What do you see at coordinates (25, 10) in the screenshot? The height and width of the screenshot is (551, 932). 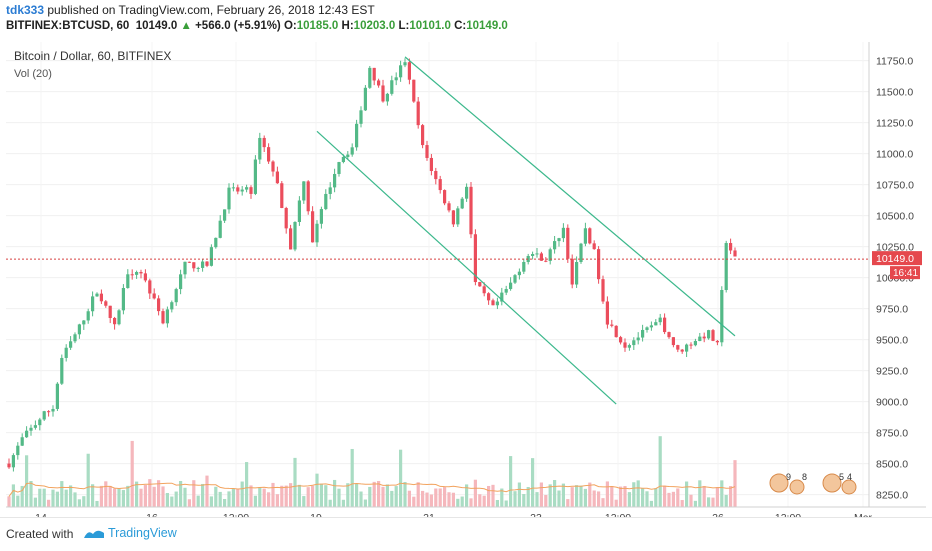 I see `author-name: tdk333` at bounding box center [25, 10].